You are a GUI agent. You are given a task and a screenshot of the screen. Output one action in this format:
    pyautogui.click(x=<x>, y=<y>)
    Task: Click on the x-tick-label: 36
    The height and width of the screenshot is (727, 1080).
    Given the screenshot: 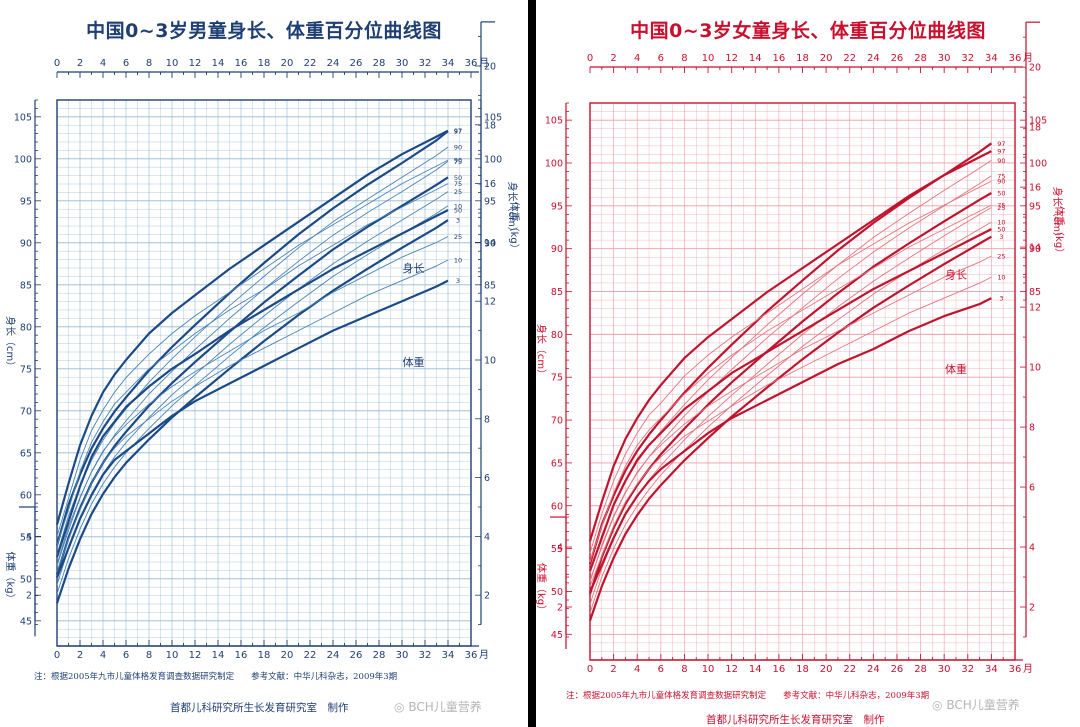 What is the action you would take?
    pyautogui.click(x=1015, y=58)
    